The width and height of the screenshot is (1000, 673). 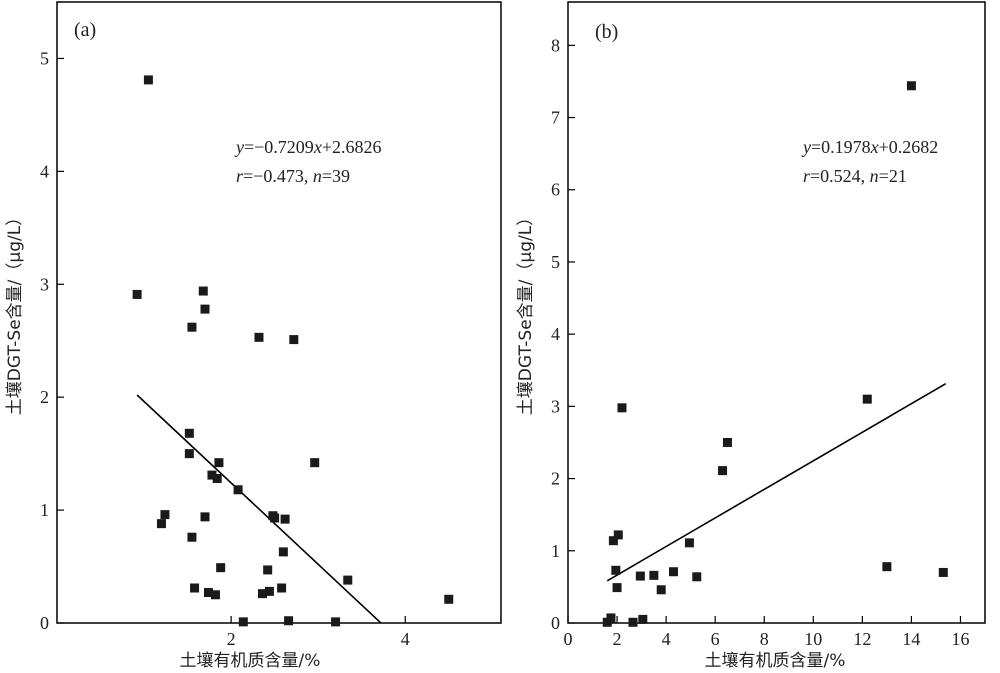 What do you see at coordinates (813, 639) in the screenshot?
I see `x-tick-label-b-5: 10` at bounding box center [813, 639].